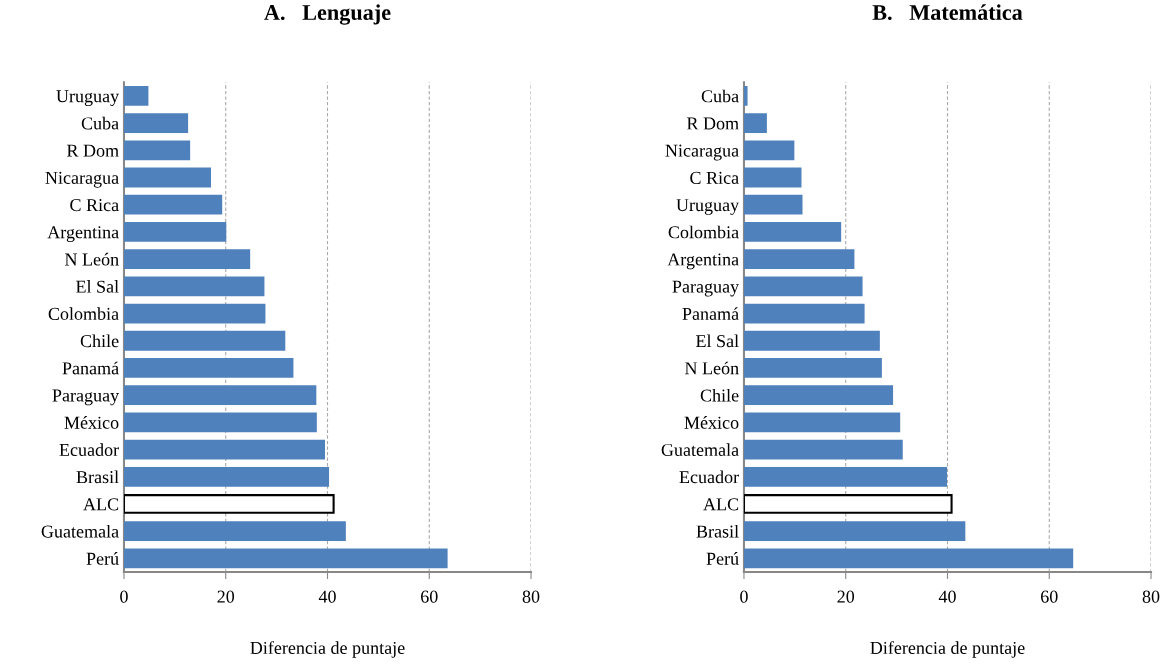 The height and width of the screenshot is (669, 1163). What do you see at coordinates (327, 14) in the screenshot?
I see `chart-title: A. Lenguaje` at bounding box center [327, 14].